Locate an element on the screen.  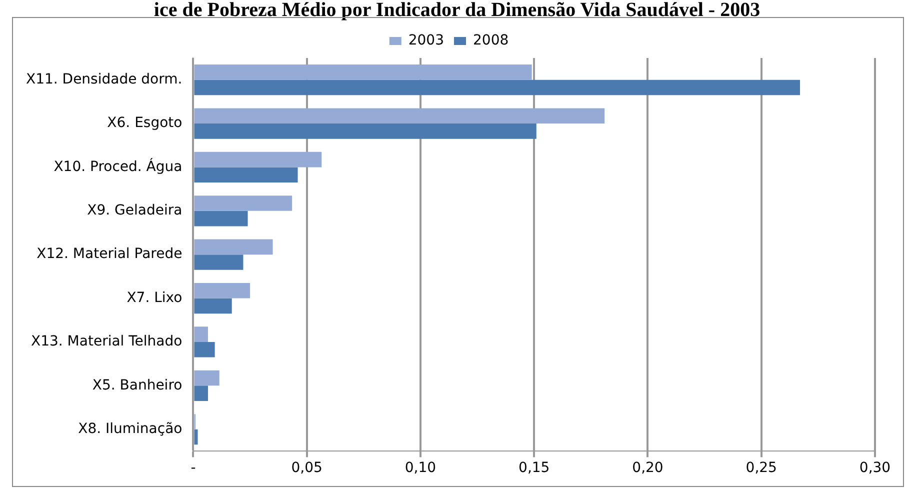
x-tick-label: 0,20 is located at coordinates (648, 468).